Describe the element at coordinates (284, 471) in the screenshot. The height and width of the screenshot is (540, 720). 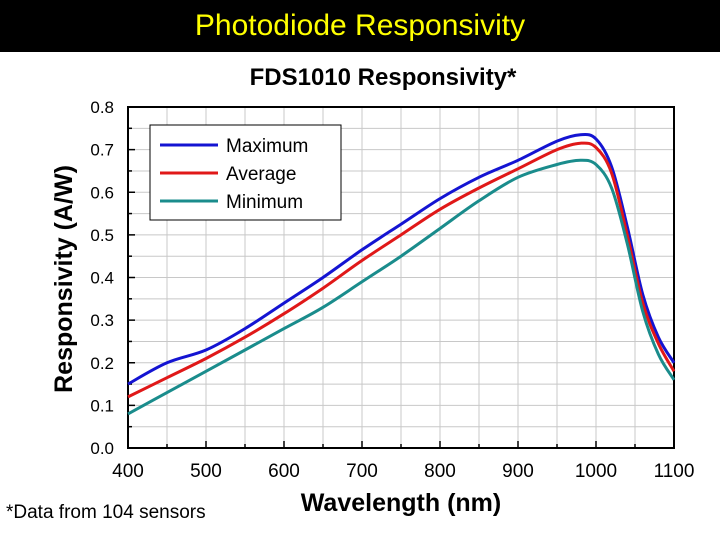
I see `x-tick-label: 600` at that location.